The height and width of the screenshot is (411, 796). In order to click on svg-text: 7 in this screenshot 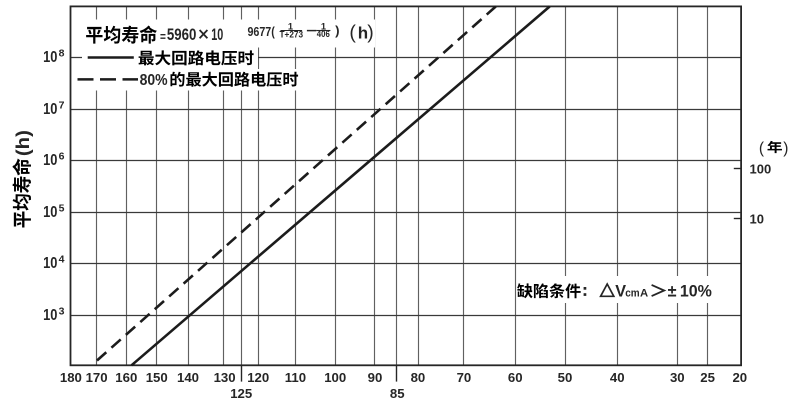, I will do `click(62, 105)`.